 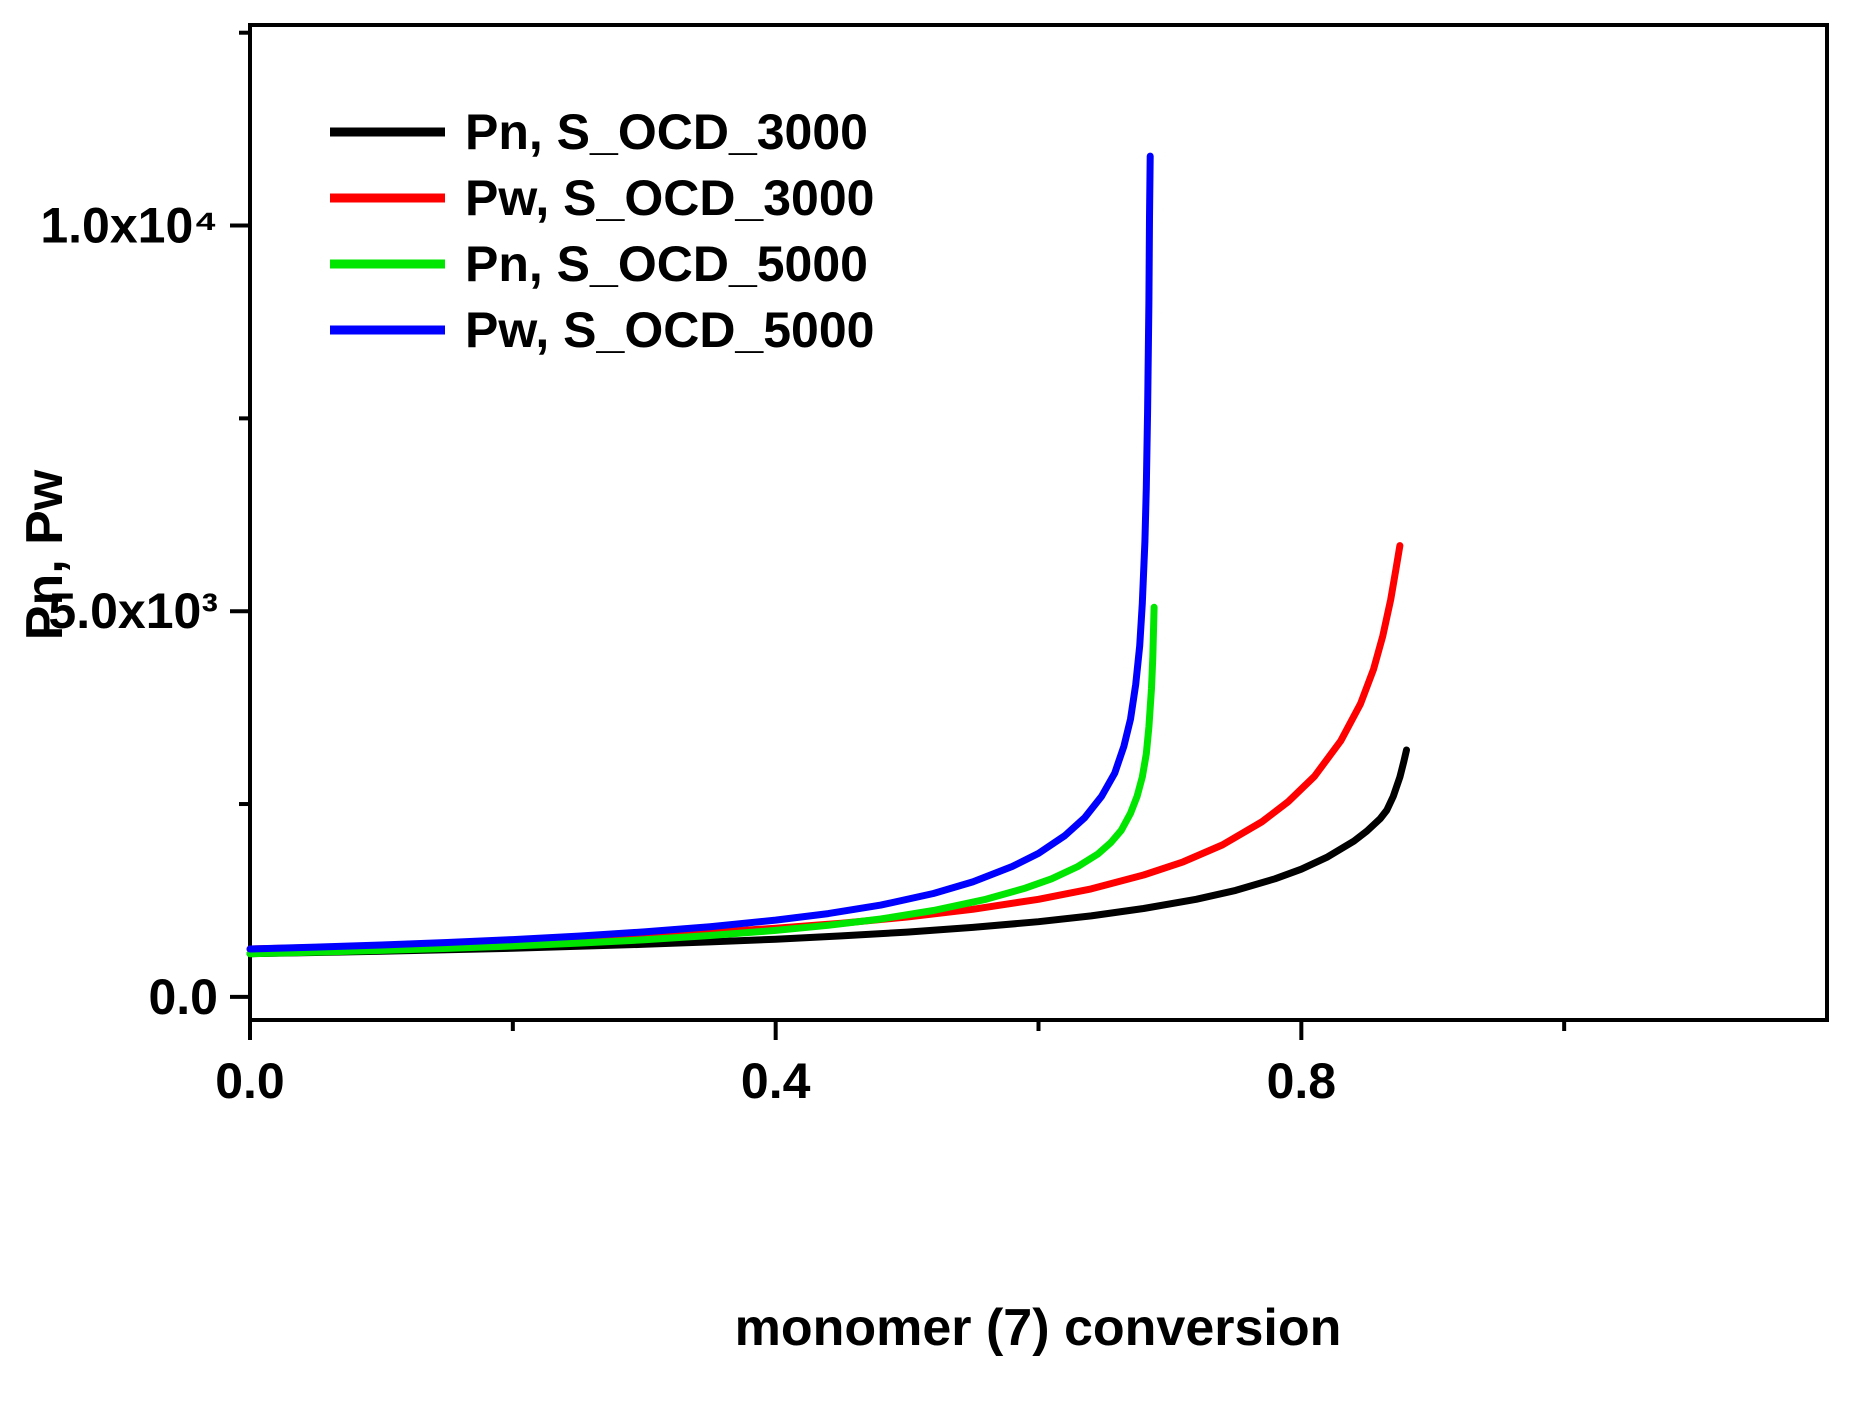 What do you see at coordinates (129, 226) in the screenshot?
I see `y-tick-label: 1.0x10⁴` at bounding box center [129, 226].